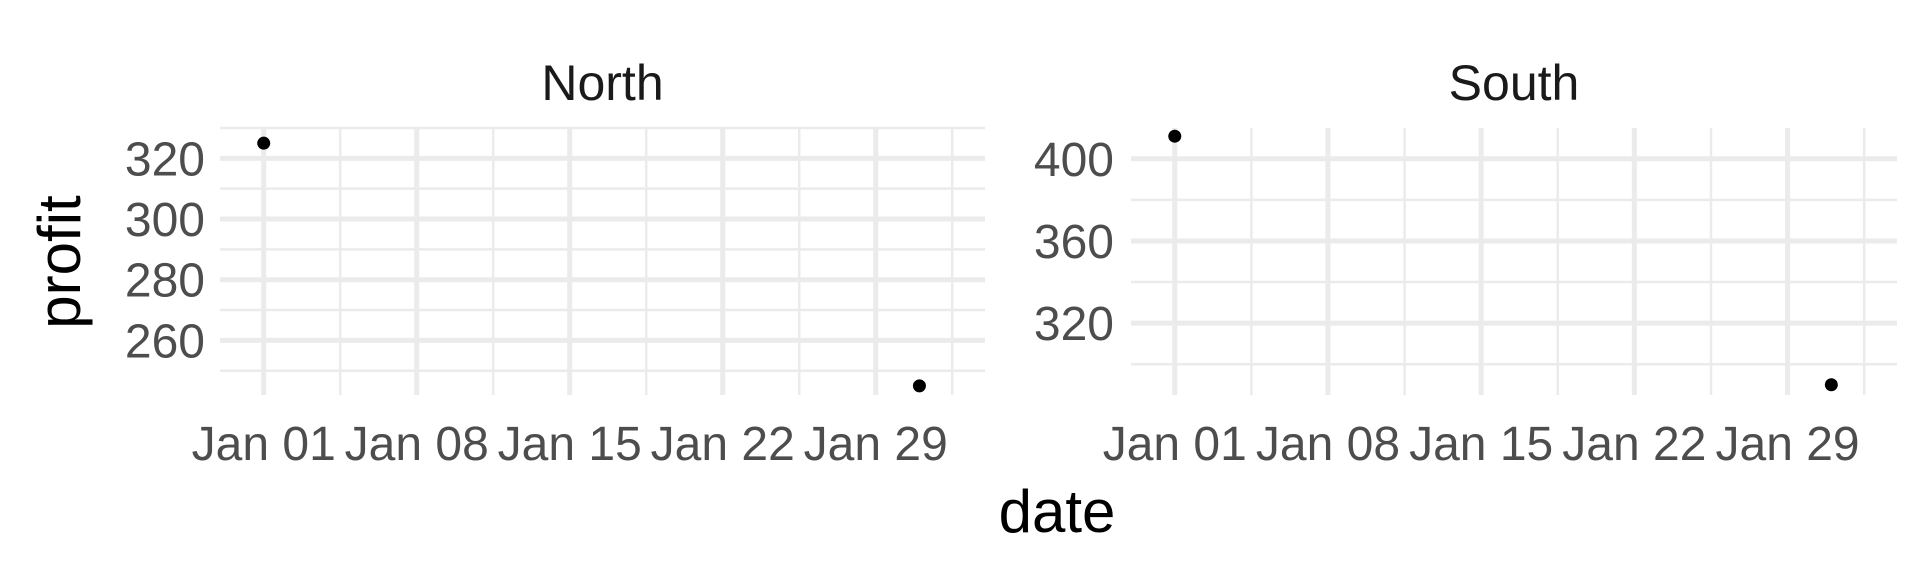 This screenshot has width=1920, height=576. I want to click on y-tick-label: 300, so click(165, 220).